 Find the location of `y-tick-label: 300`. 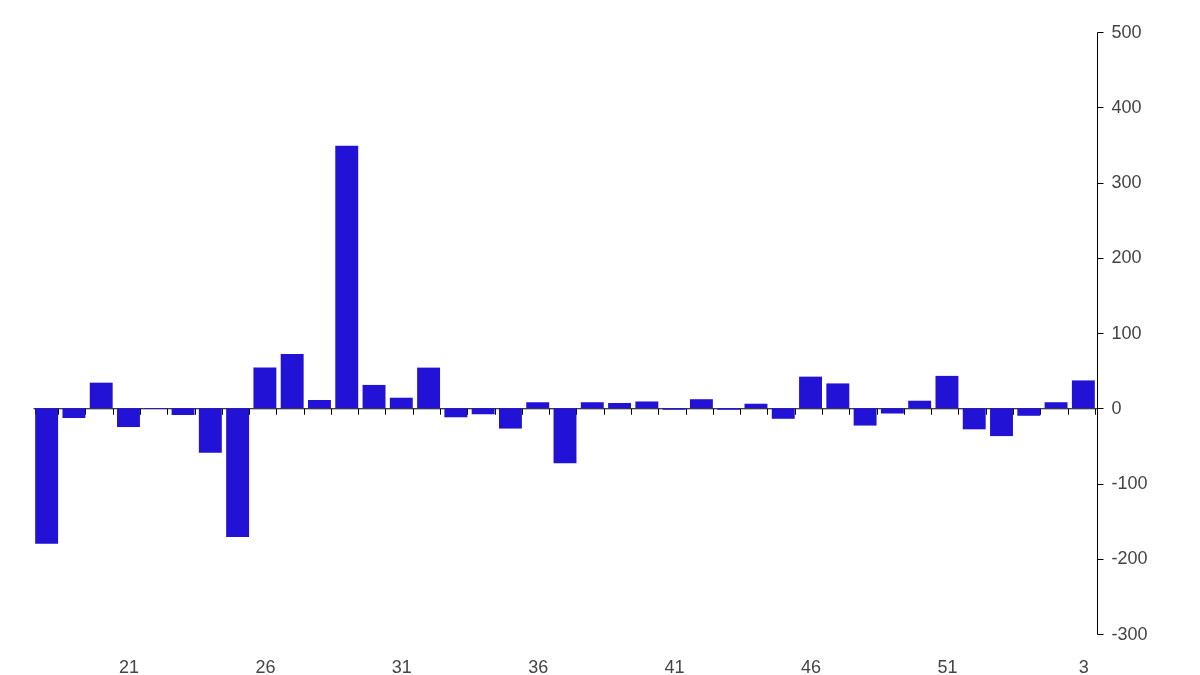

y-tick-label: 300 is located at coordinates (1126, 182).